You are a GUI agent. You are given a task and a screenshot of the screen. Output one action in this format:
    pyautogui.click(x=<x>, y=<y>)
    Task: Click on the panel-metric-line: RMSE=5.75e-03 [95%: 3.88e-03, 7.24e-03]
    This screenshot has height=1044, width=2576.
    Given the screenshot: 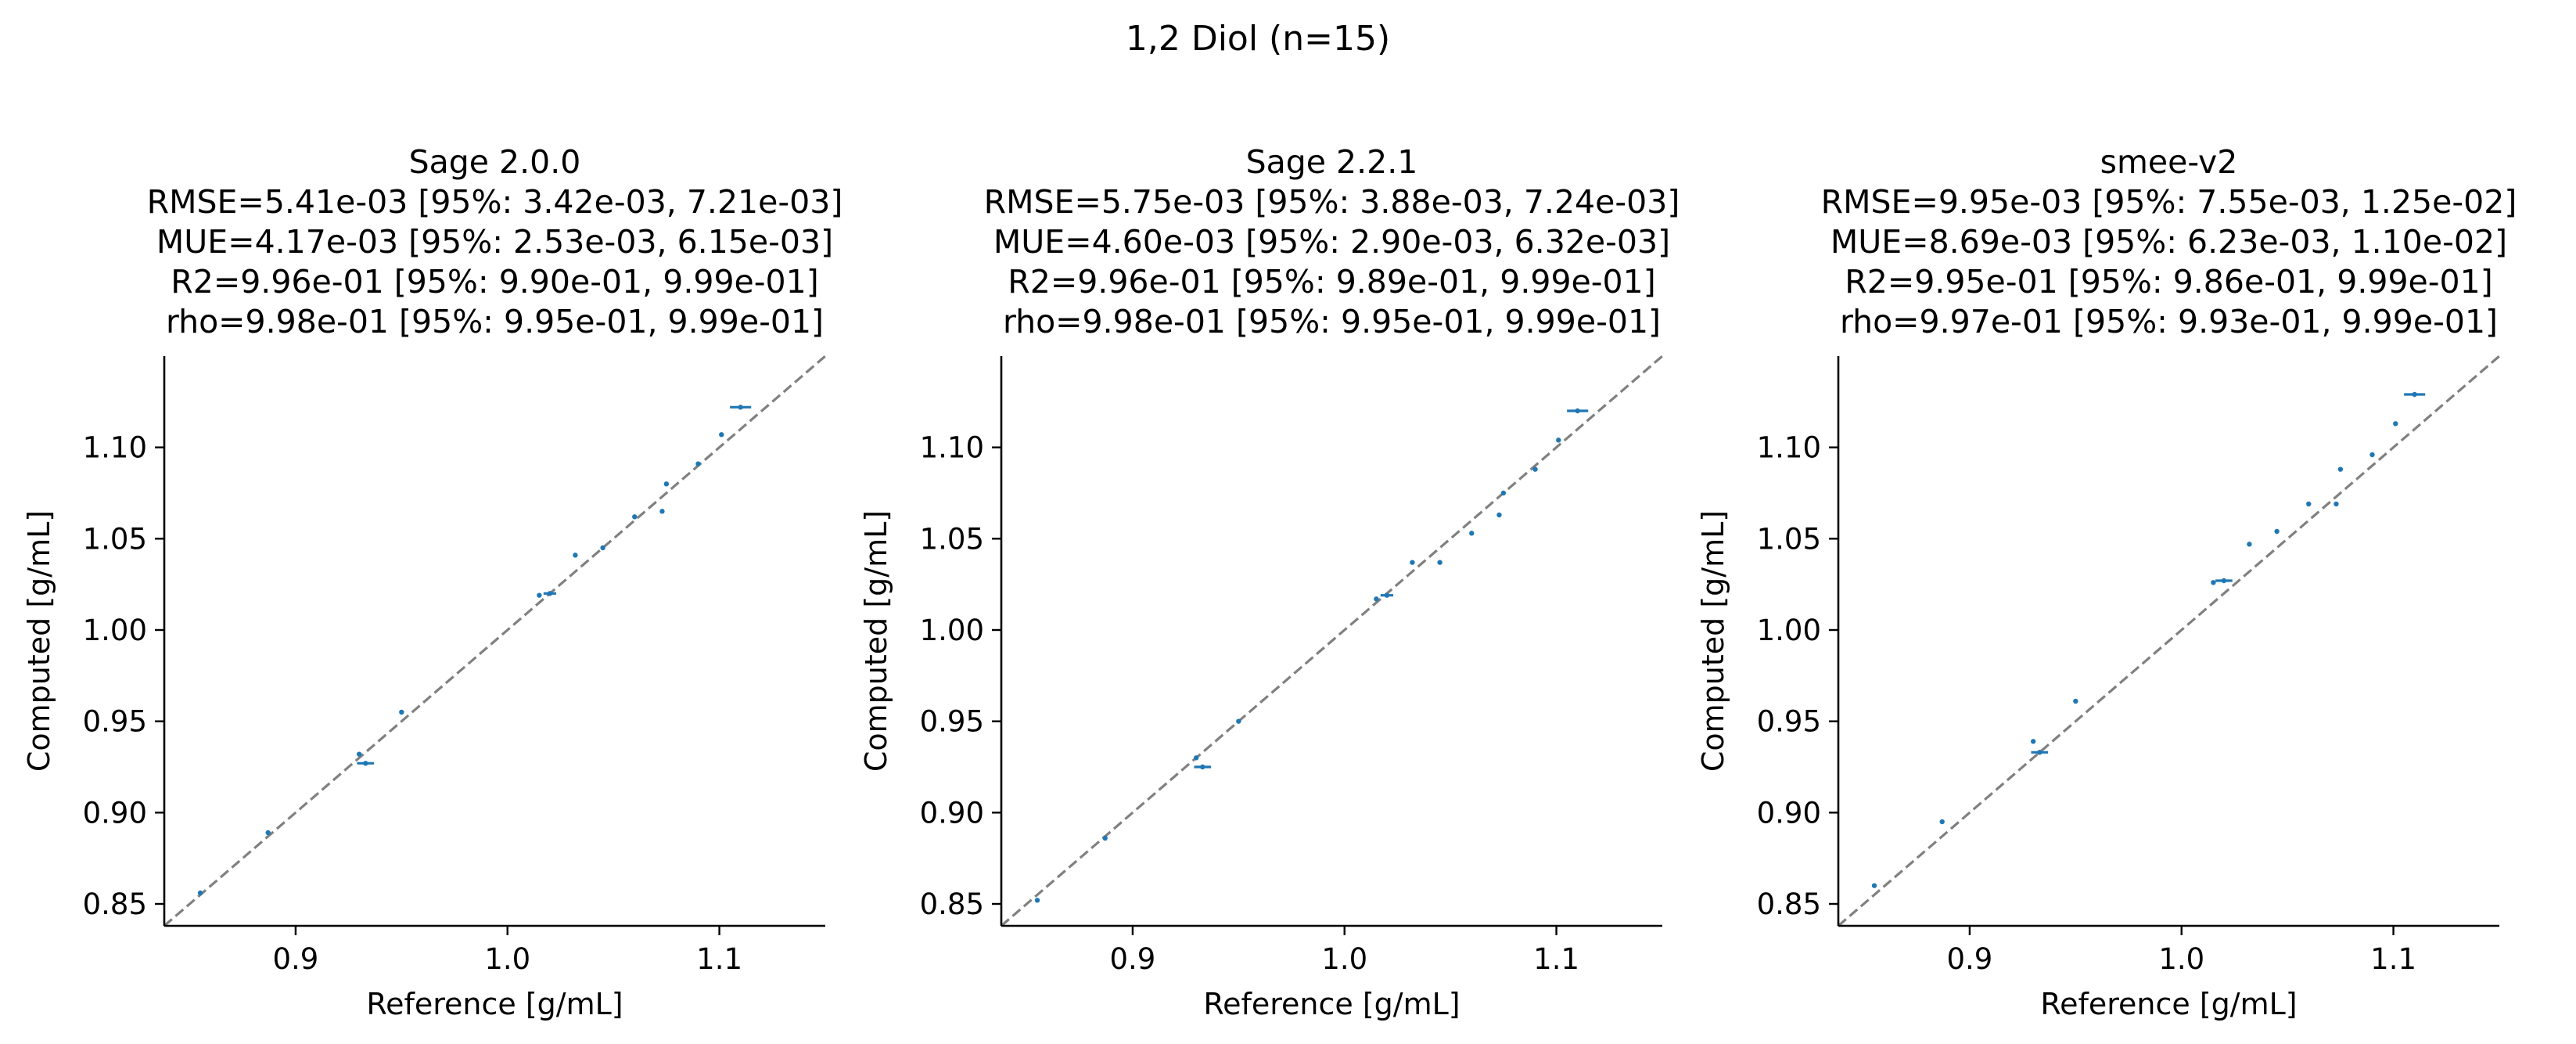 What is the action you would take?
    pyautogui.click(x=1332, y=202)
    